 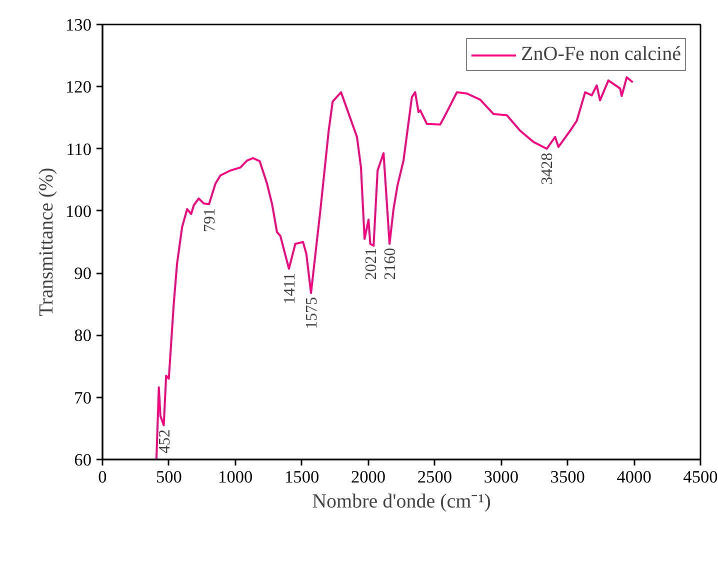 I want to click on x-tick-label: 3500, so click(x=567, y=477).